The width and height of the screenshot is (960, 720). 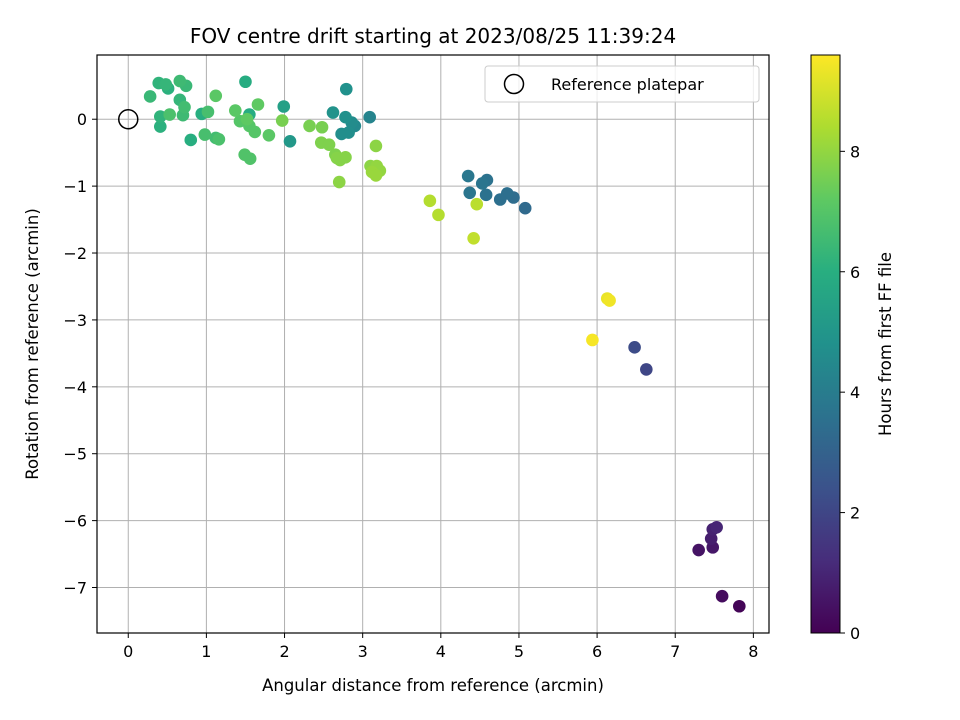 What do you see at coordinates (128, 651) in the screenshot?
I see `x-tick-label: 0` at bounding box center [128, 651].